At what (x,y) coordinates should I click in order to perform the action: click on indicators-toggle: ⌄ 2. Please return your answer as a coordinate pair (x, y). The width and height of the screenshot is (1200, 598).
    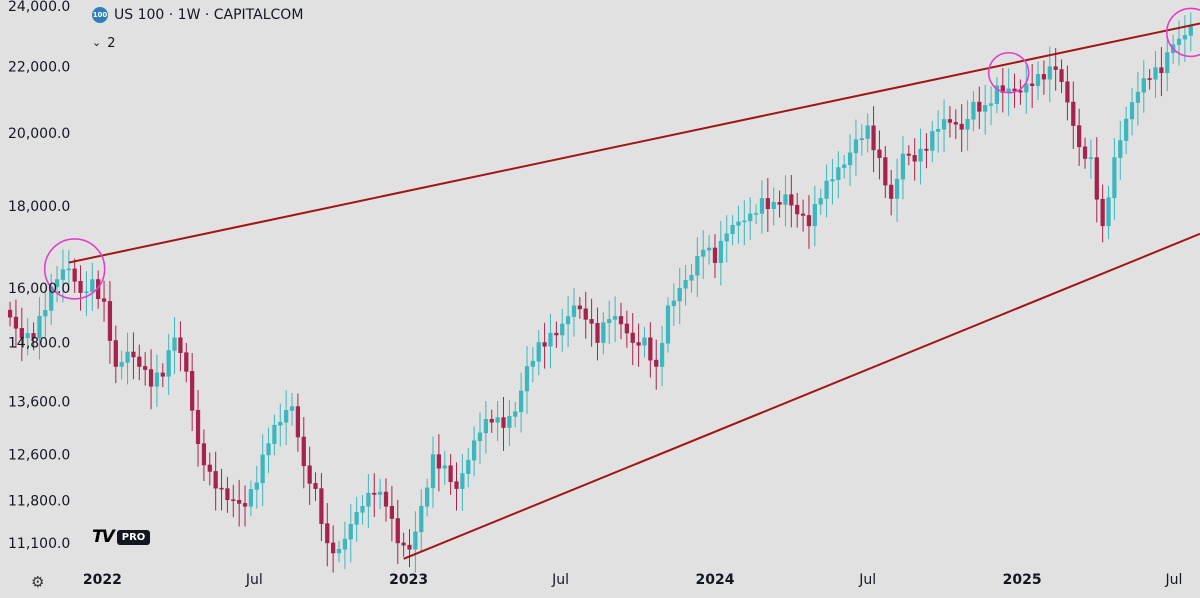
    Looking at the image, I should click on (104, 43).